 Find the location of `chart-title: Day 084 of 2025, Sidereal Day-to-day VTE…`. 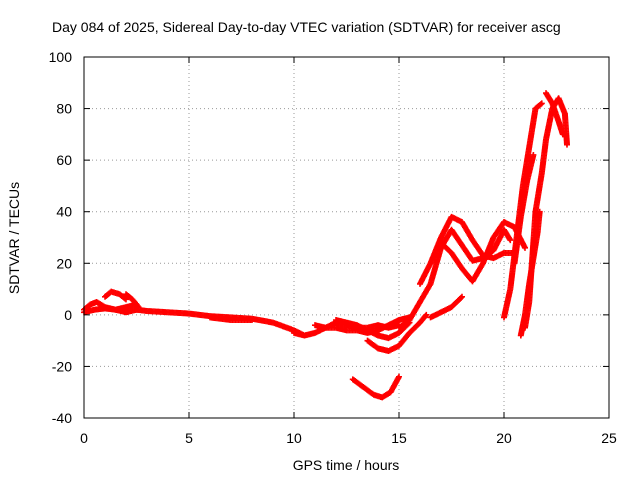

chart-title: Day 084 of 2025, Sidereal Day-to-day VTE… is located at coordinates (306, 27).